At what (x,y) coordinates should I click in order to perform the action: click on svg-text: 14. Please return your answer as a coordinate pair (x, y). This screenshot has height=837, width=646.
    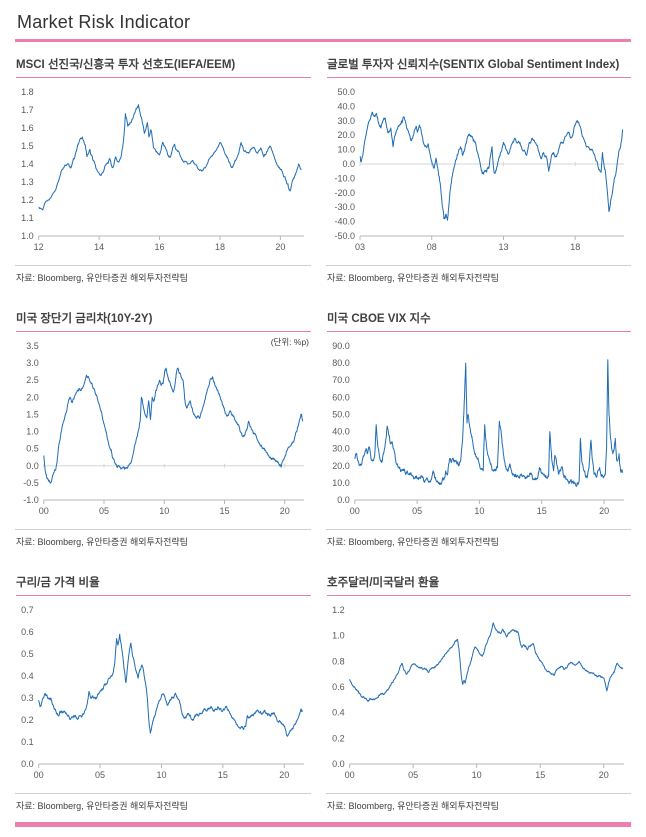
    Looking at the image, I should click on (99, 247).